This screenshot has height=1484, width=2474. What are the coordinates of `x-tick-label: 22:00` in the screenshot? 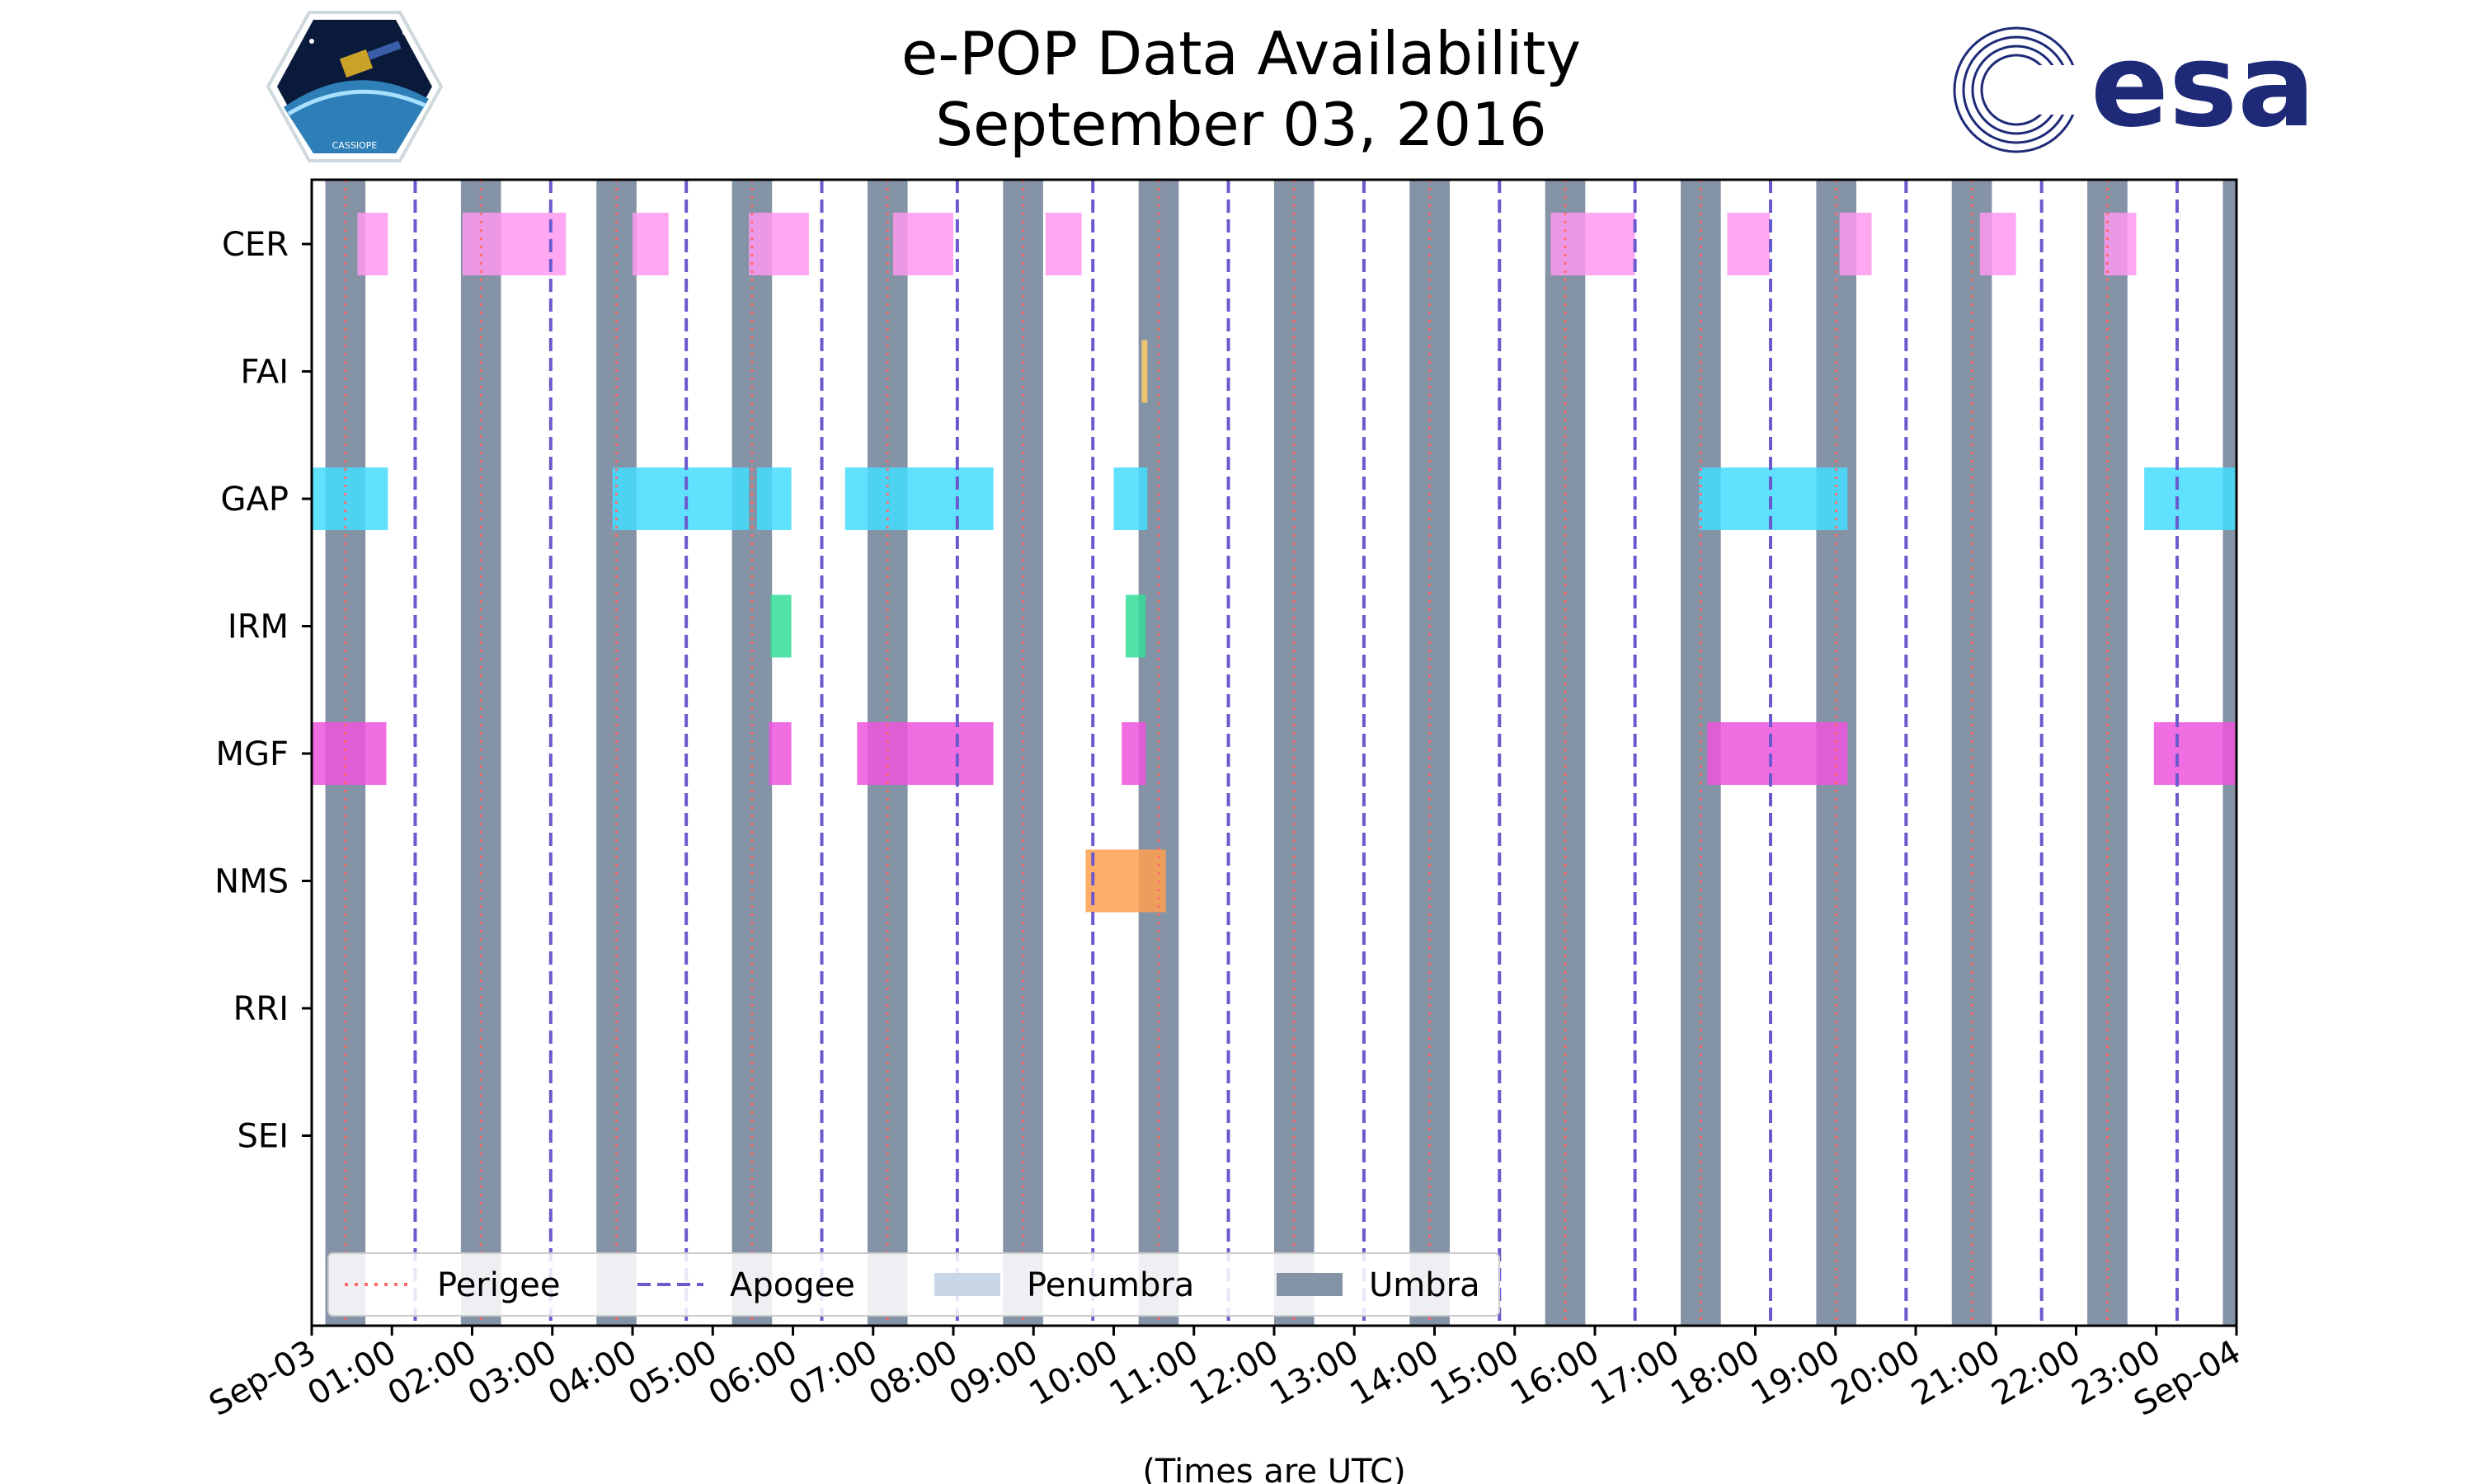 It's located at (2036, 1373).